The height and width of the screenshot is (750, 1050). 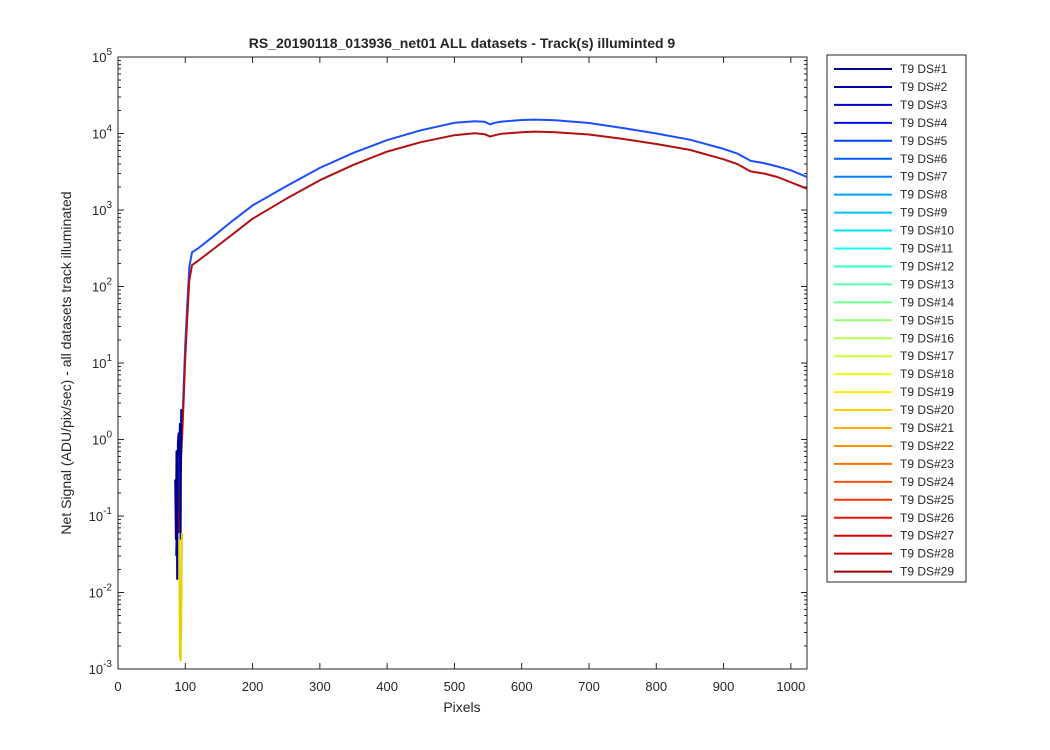 What do you see at coordinates (724, 686) in the screenshot?
I see `x-tick-label: 900` at bounding box center [724, 686].